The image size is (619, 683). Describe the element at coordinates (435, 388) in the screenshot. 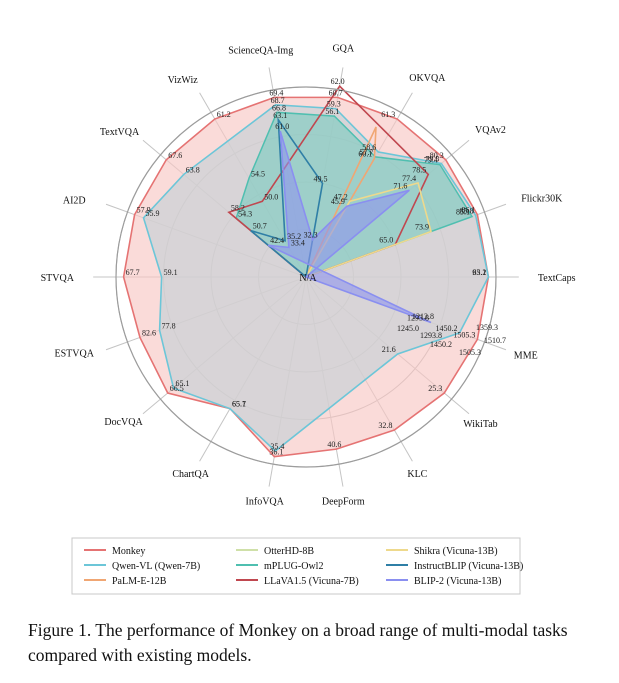

I see `value-label: 25.3` at that location.